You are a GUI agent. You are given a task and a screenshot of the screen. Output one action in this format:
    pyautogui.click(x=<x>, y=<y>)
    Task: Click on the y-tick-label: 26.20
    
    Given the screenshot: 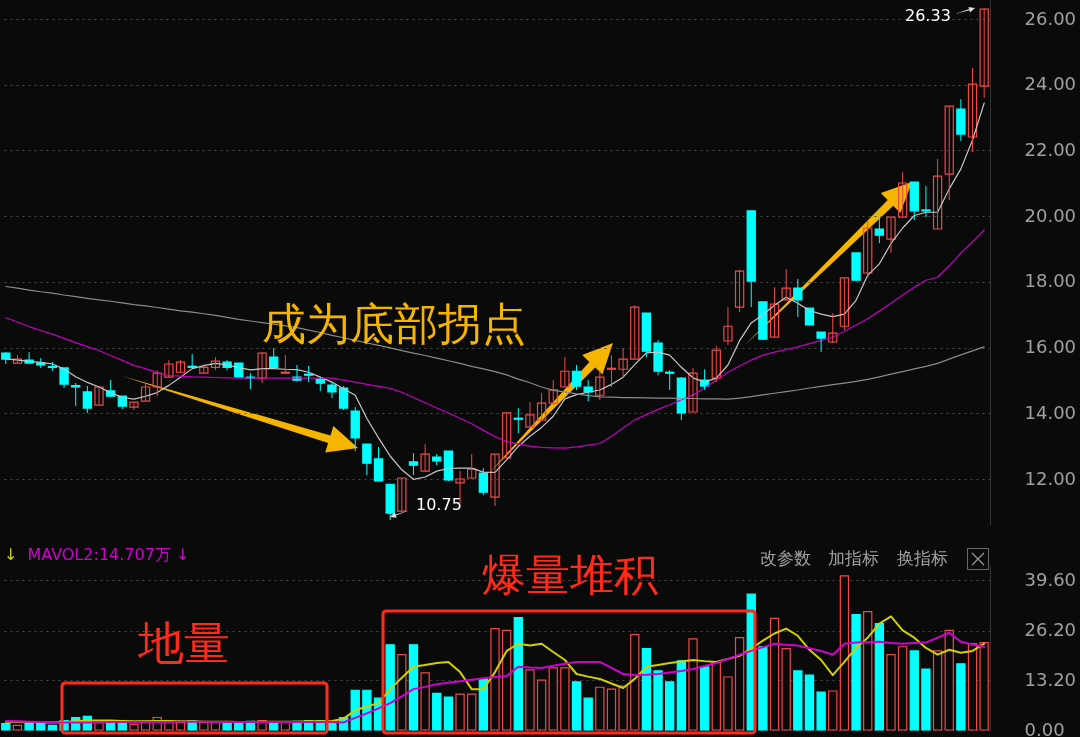 What is the action you would take?
    pyautogui.click(x=1050, y=630)
    